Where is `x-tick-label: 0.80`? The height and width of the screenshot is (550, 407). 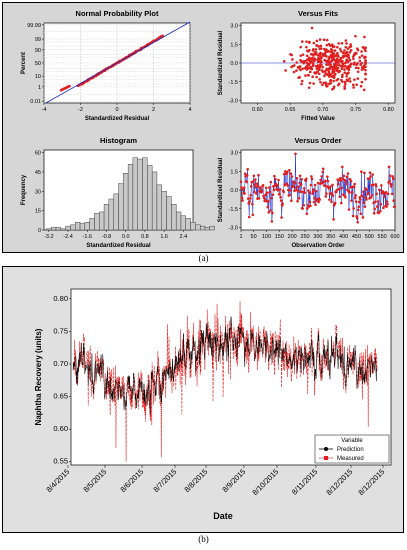
x-tick-label: 0.80 is located at coordinates (388, 110).